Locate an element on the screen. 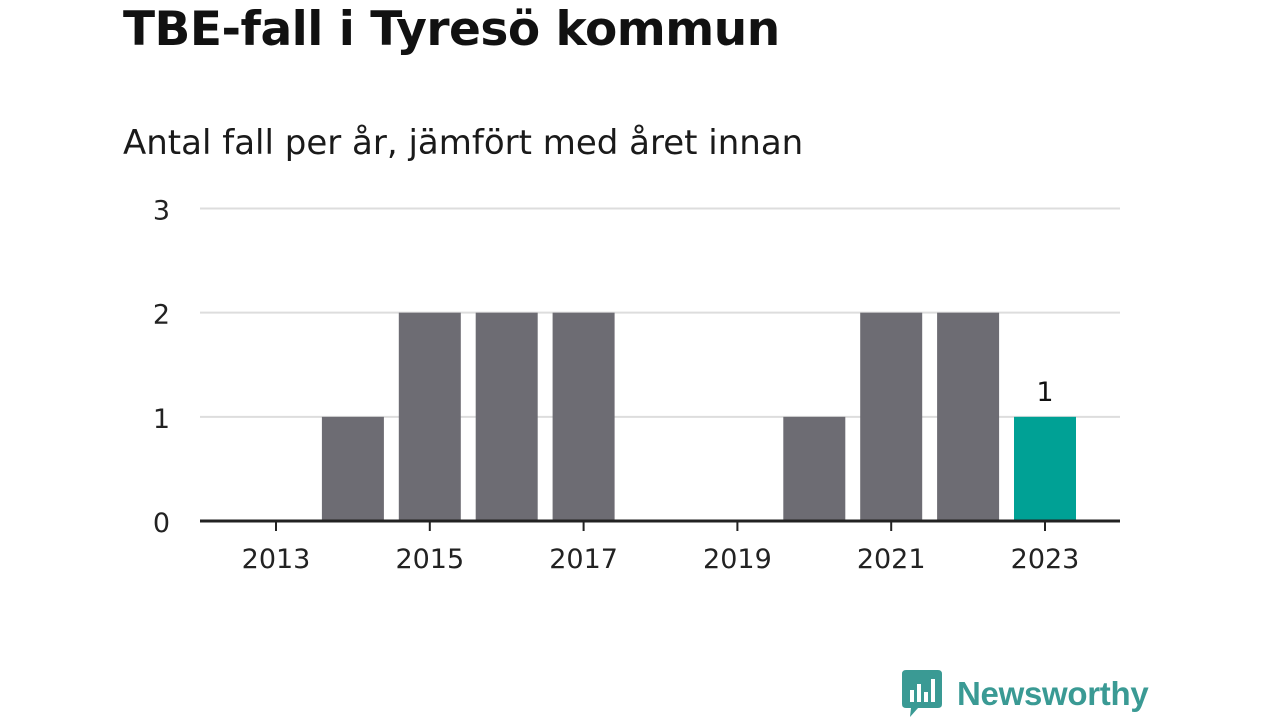 The image size is (1280, 720). x-tick-label: 2021 is located at coordinates (891, 559).